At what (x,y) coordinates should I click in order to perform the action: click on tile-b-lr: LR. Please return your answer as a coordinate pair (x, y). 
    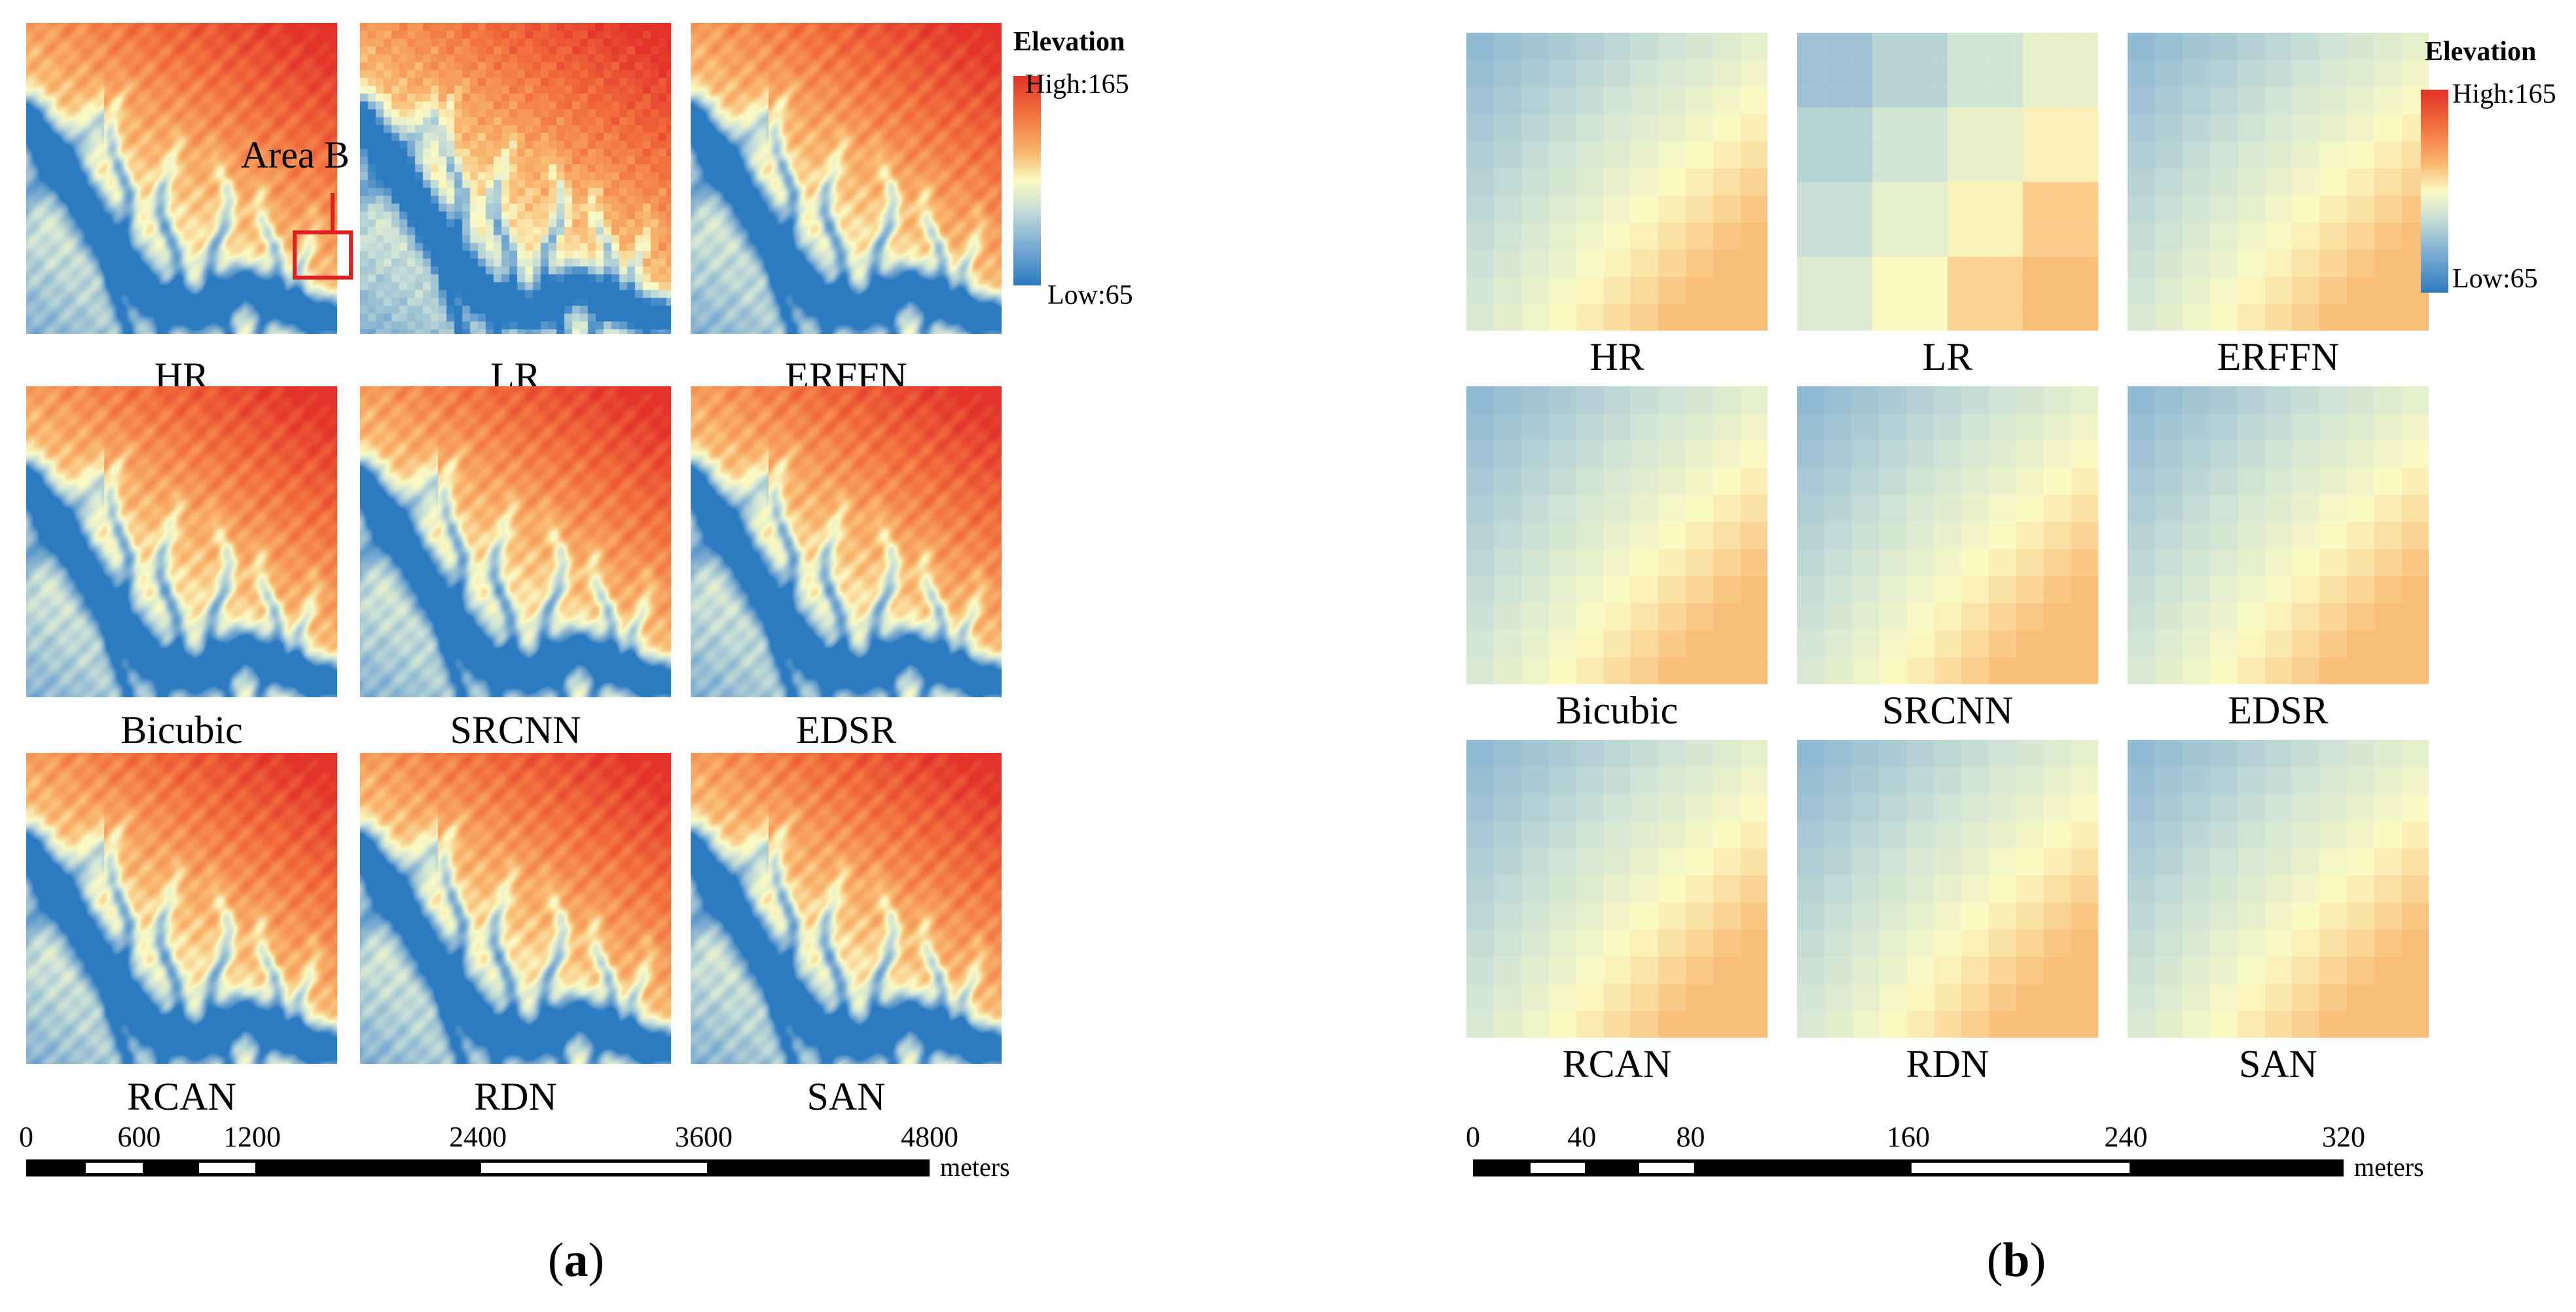
    Looking at the image, I should click on (1947, 204).